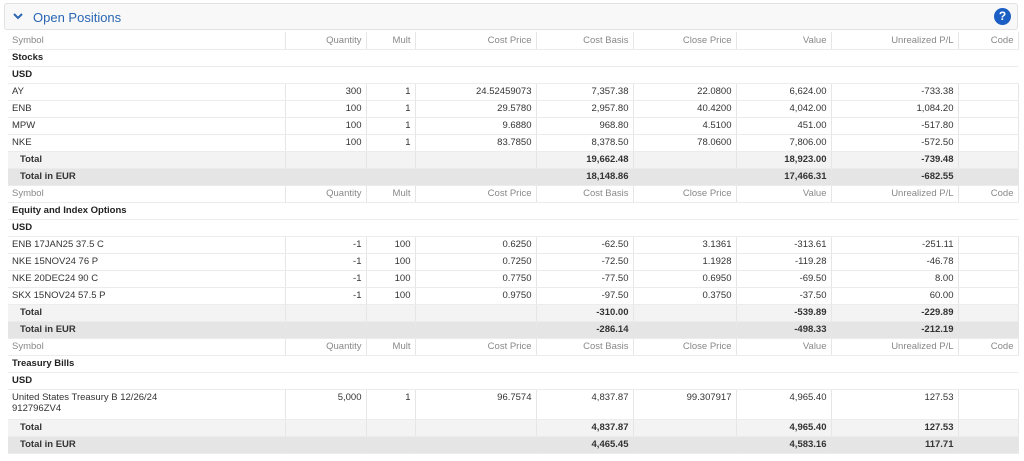 Image resolution: width=1024 pixels, height=461 pixels. What do you see at coordinates (784, 160) in the screenshot?
I see `total-value: 18,923.00` at bounding box center [784, 160].